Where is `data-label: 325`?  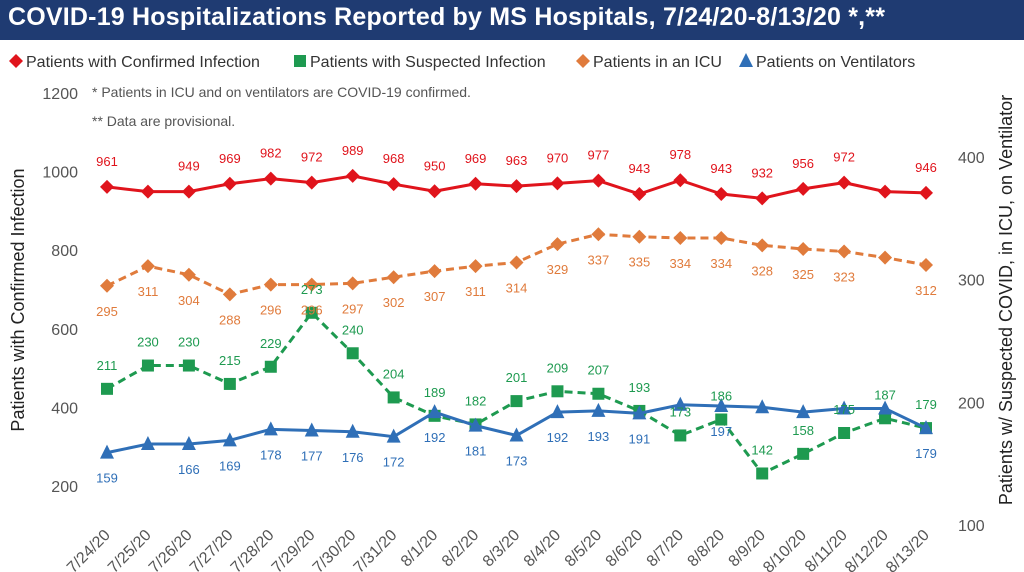
data-label: 325 is located at coordinates (803, 274).